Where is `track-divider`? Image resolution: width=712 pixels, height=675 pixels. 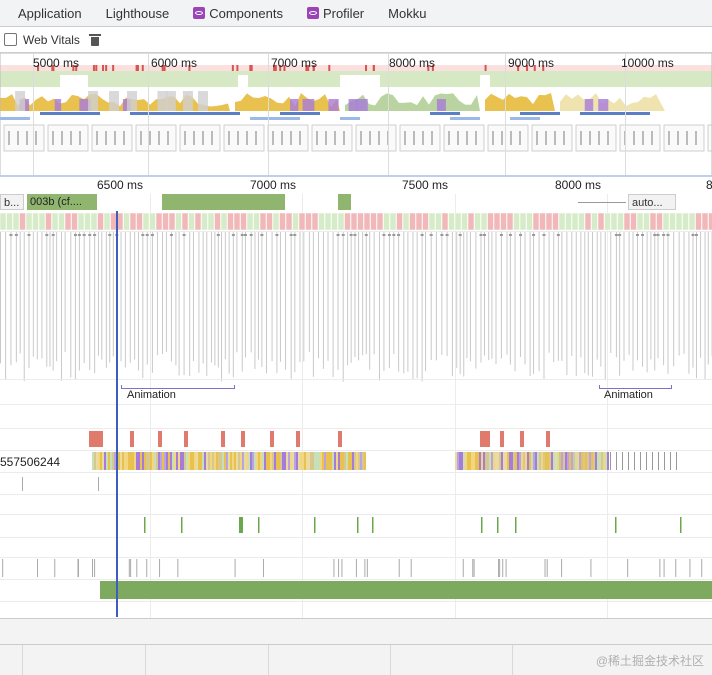 track-divider is located at coordinates (356, 379).